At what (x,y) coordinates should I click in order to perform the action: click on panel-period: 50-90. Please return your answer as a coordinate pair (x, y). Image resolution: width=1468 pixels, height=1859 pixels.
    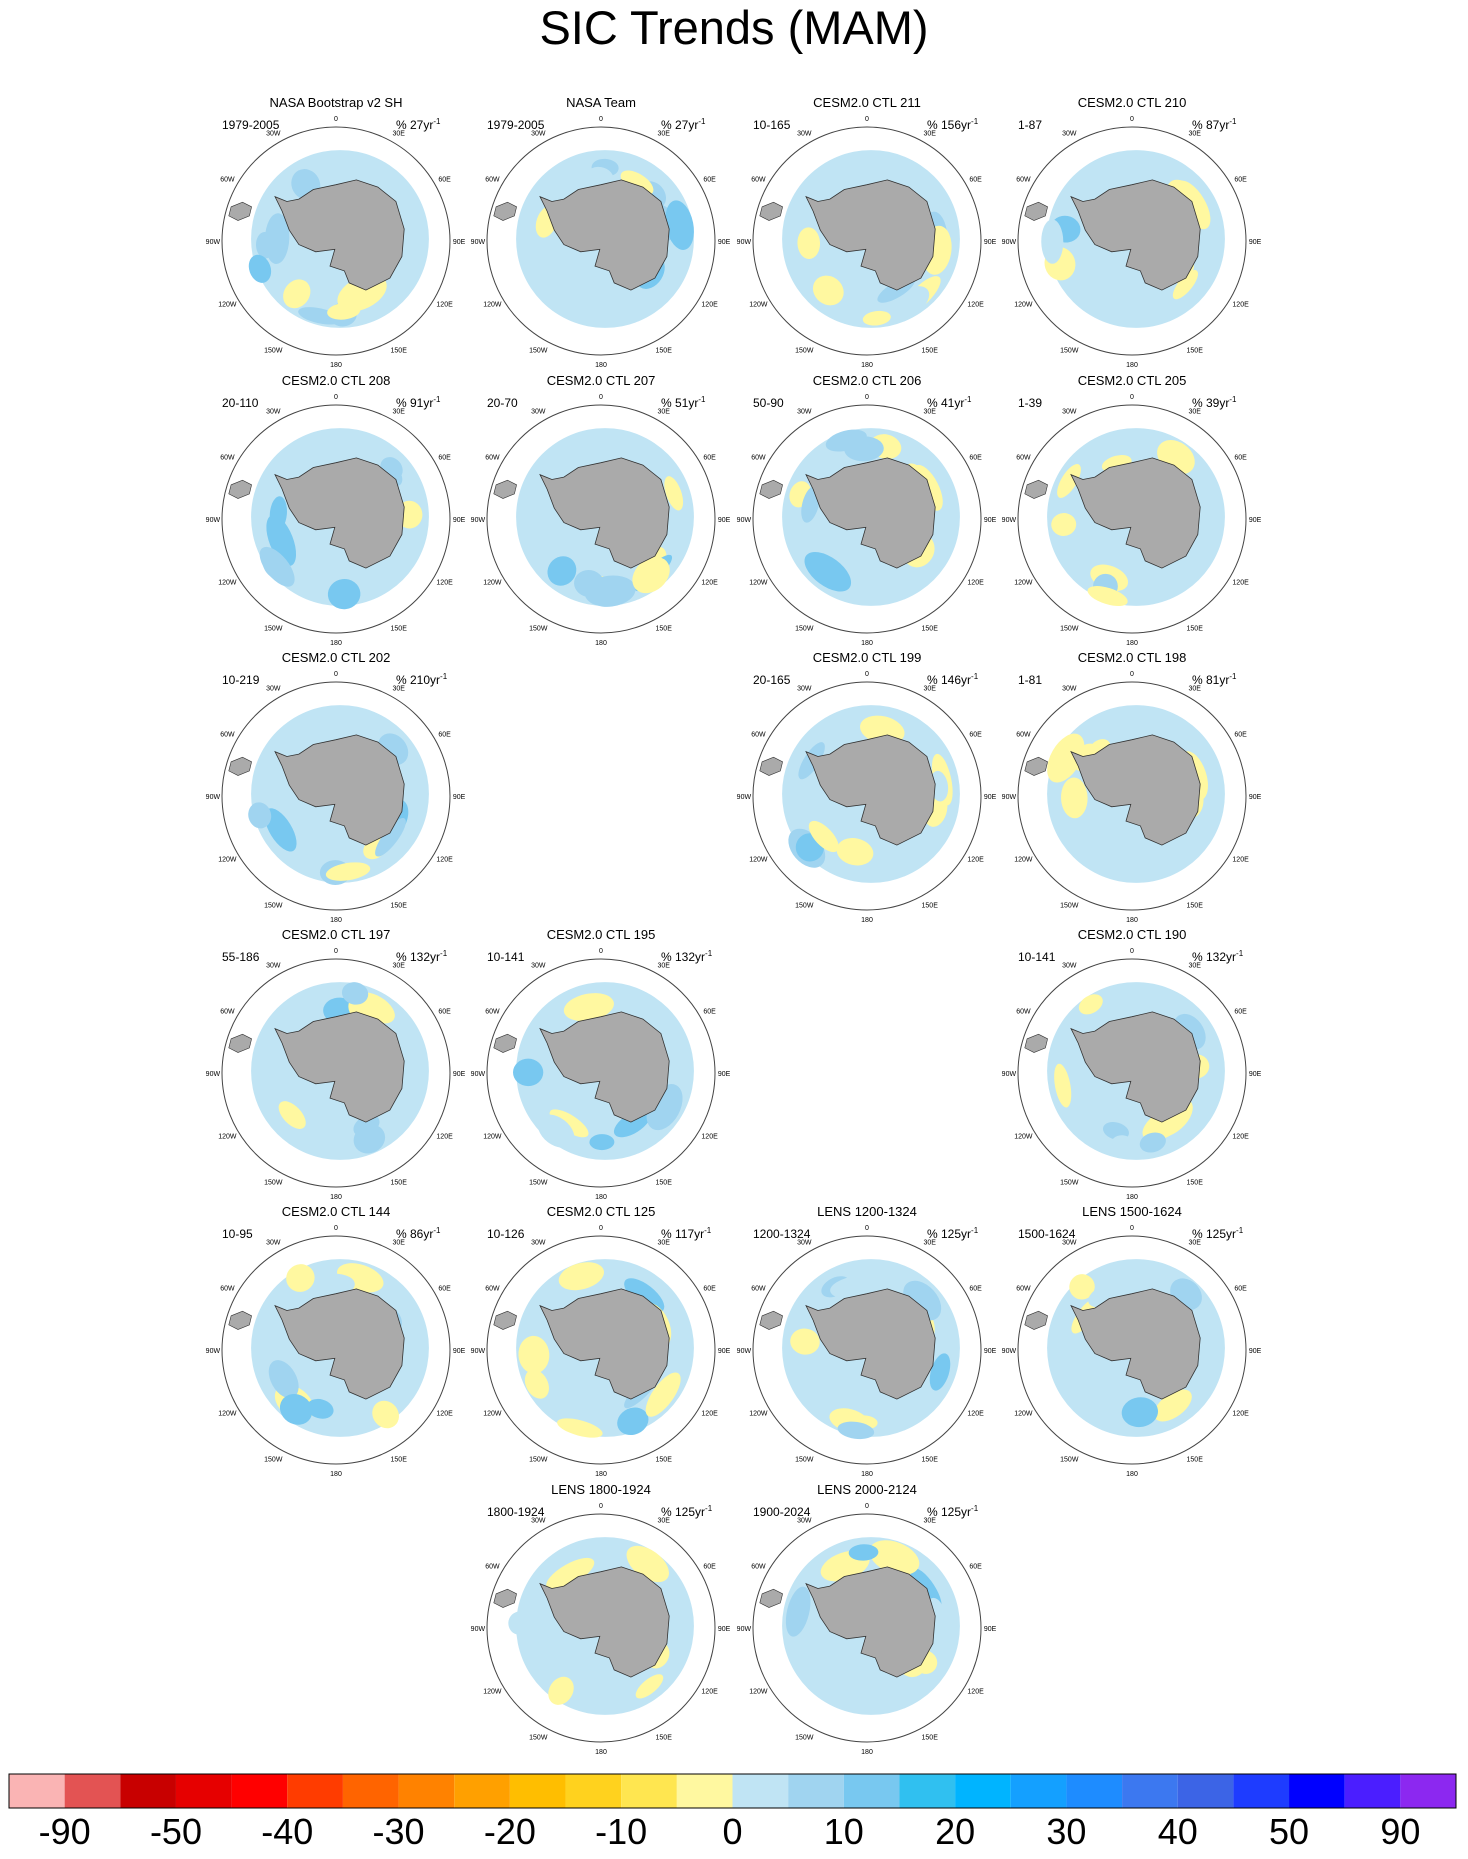
    Looking at the image, I should click on (768, 403).